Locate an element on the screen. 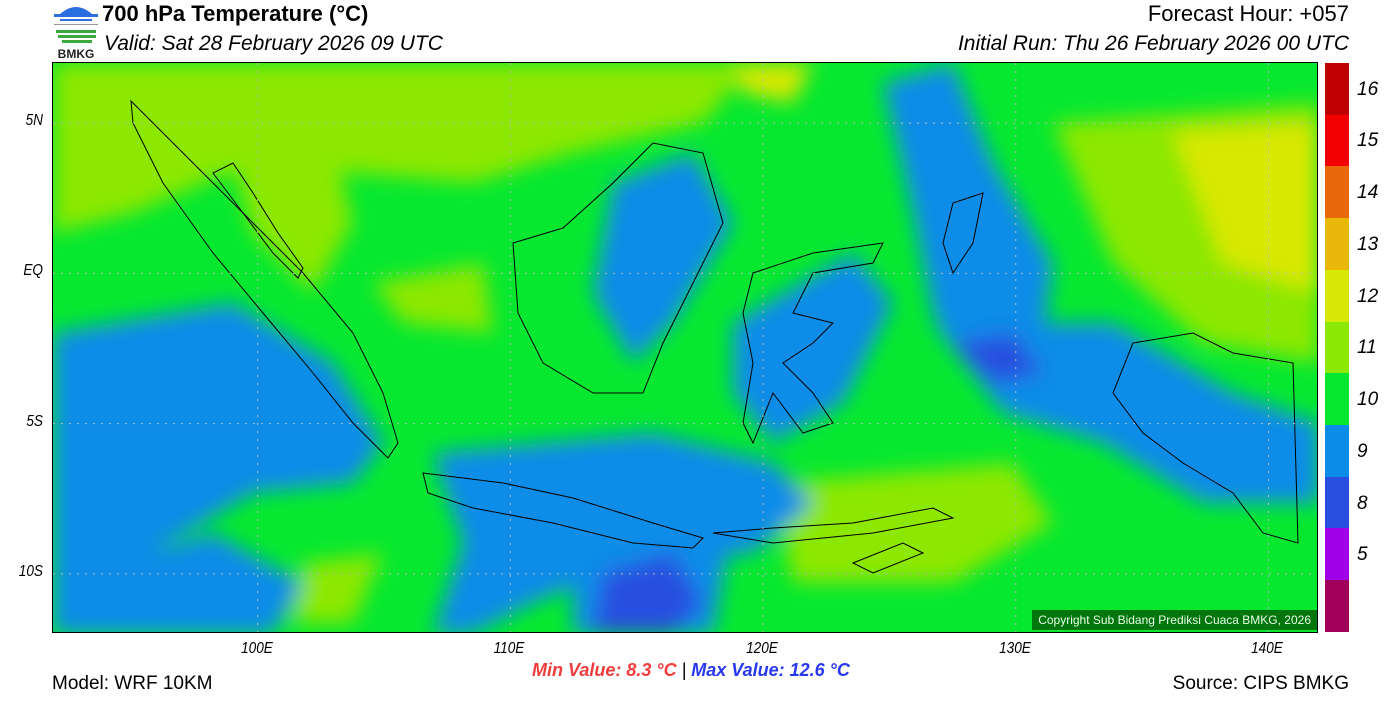 The width and height of the screenshot is (1400, 709). initial-run: Initial Run: Thu 26 February 2026 00 UTC is located at coordinates (1153, 43).